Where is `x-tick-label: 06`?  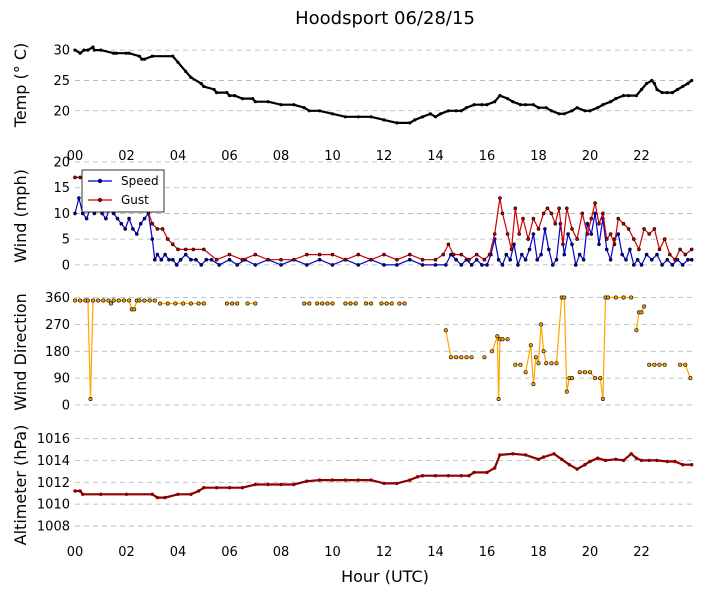
x-tick-label: 06 is located at coordinates (229, 552).